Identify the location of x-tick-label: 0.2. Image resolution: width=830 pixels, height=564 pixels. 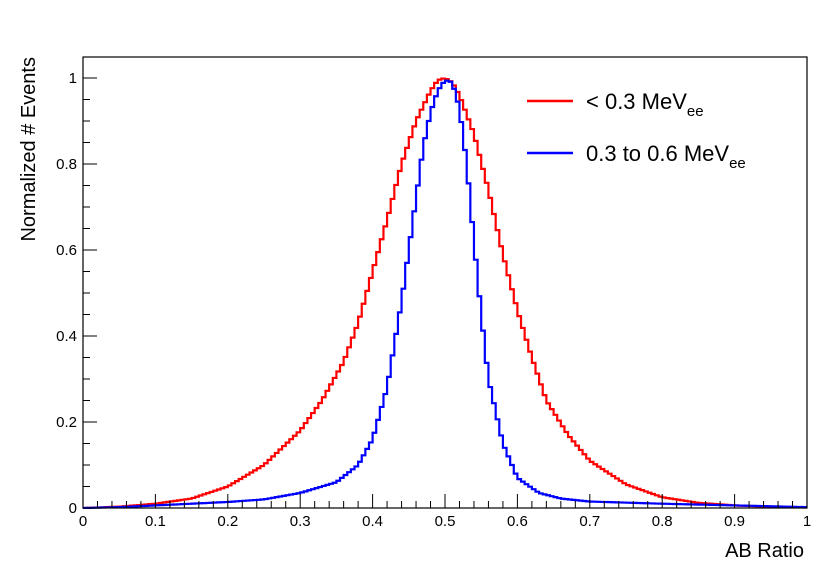
(227, 521).